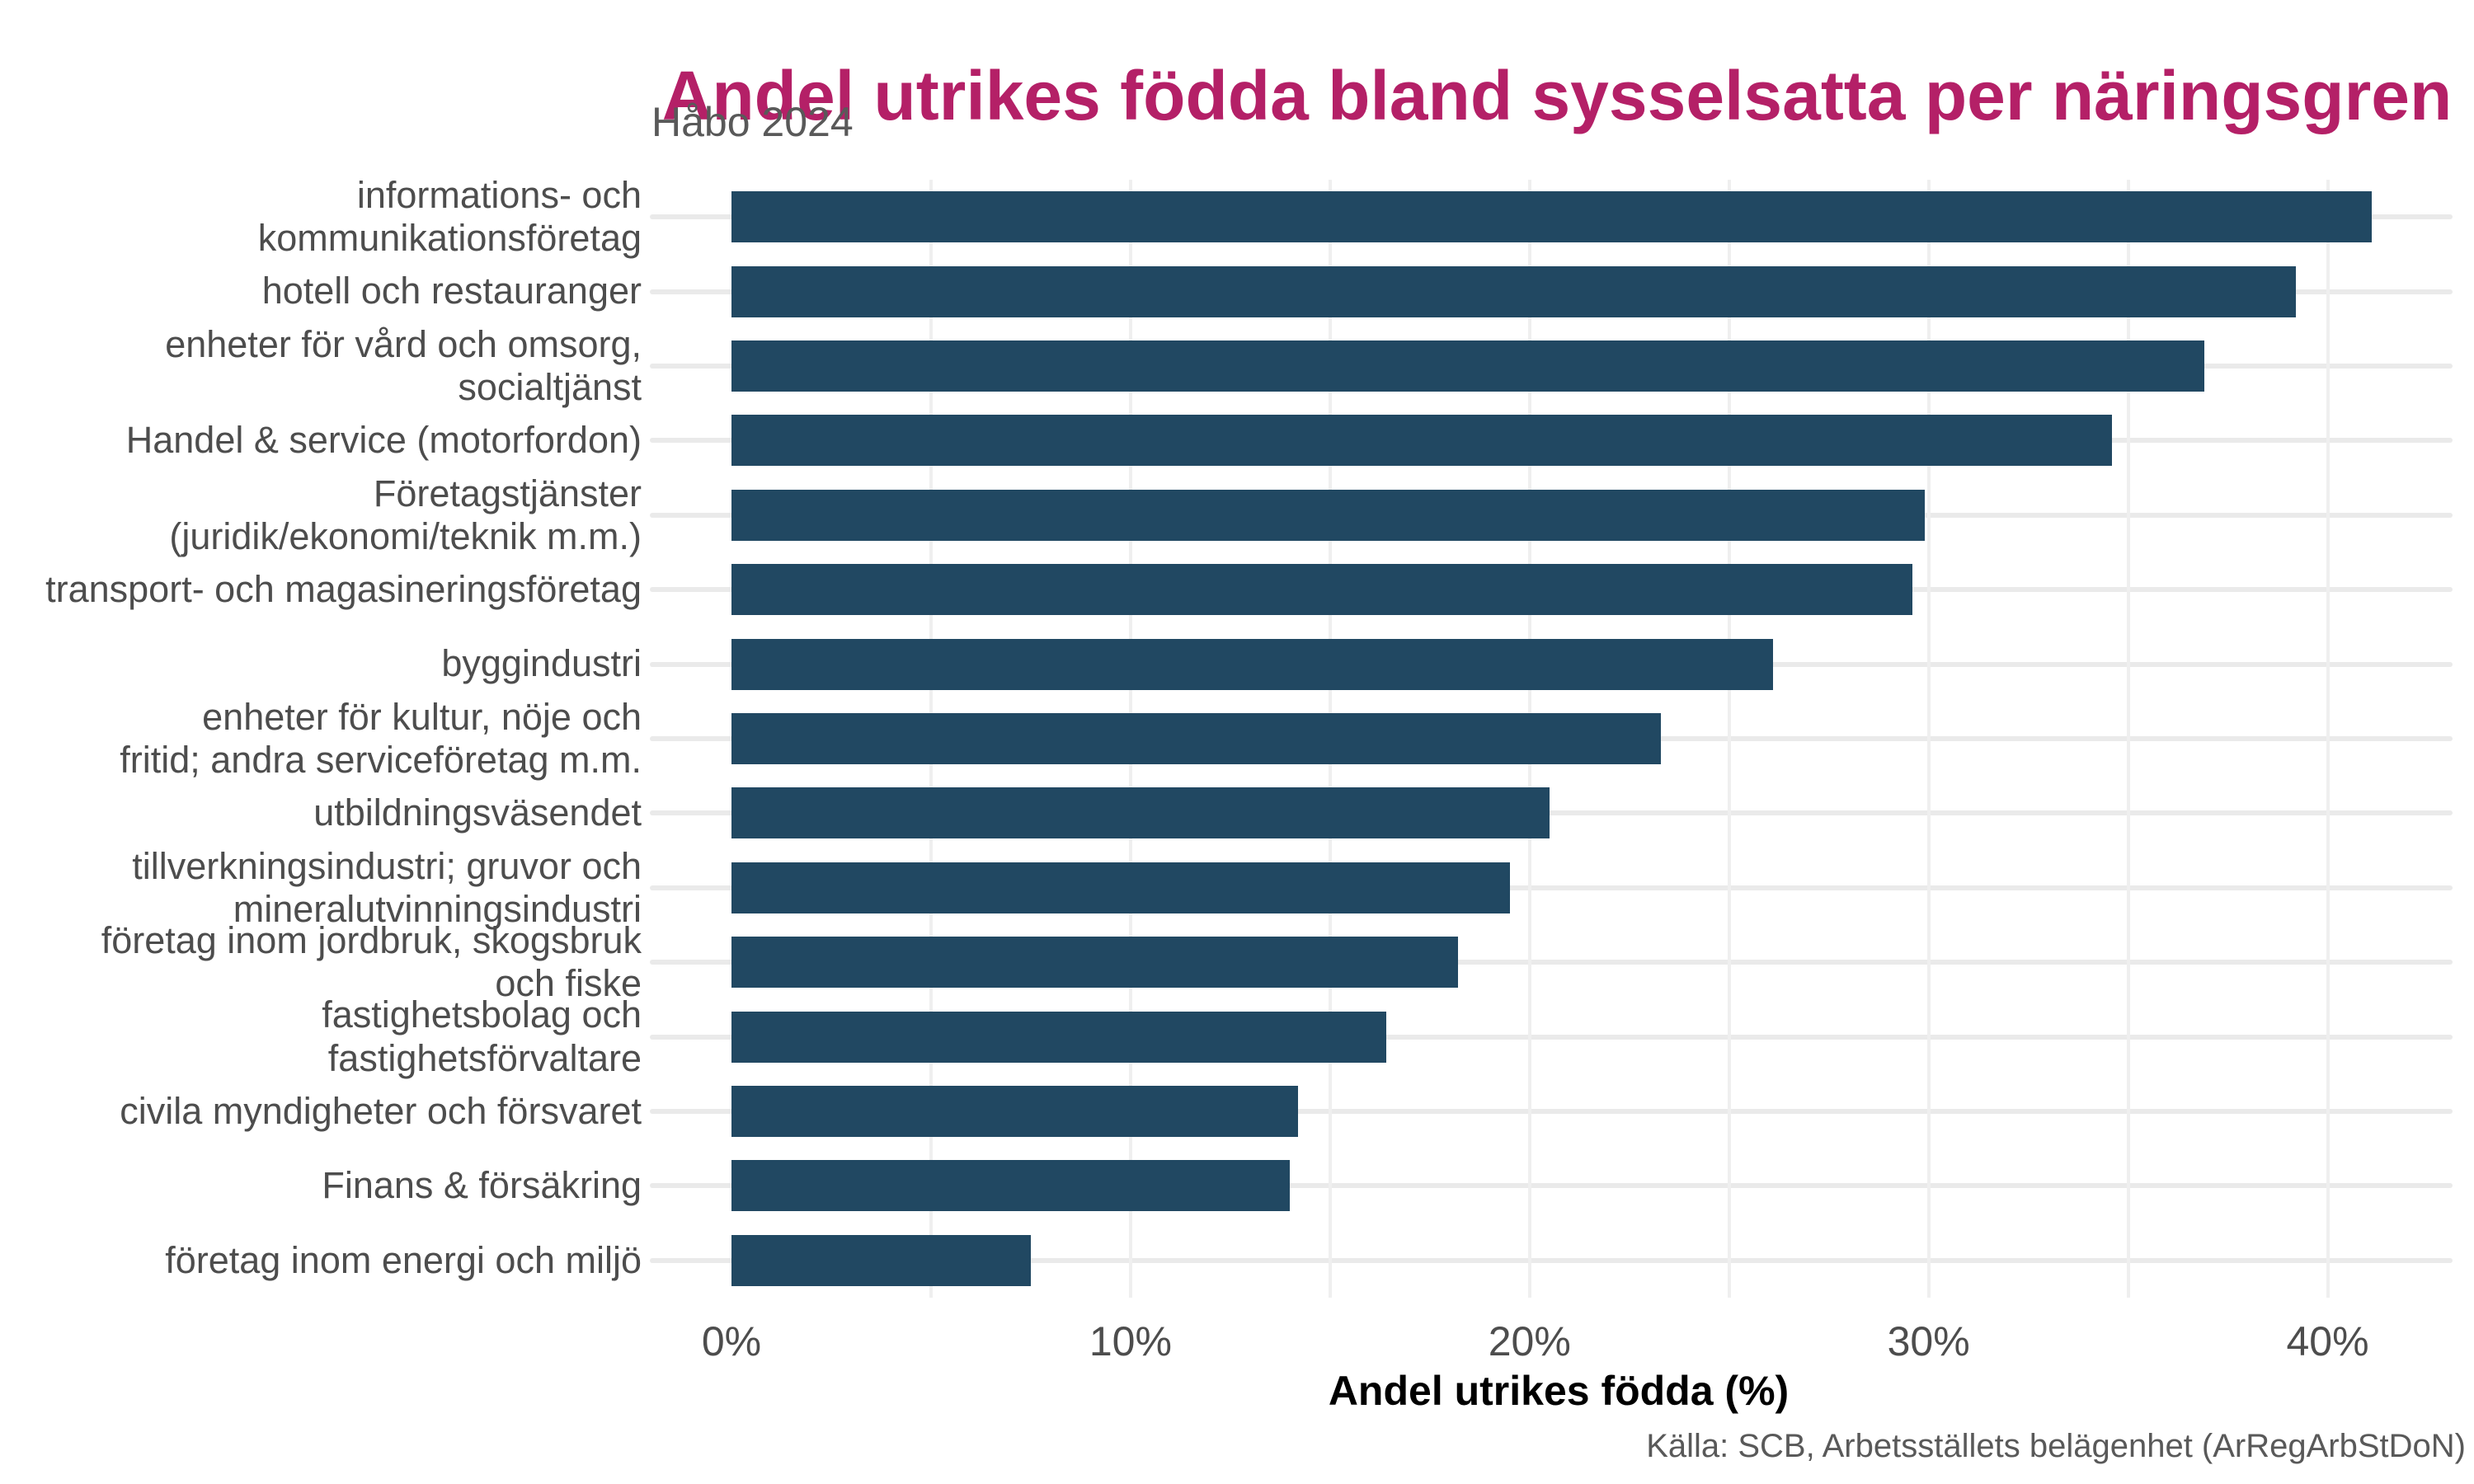  Describe the element at coordinates (541, 663) in the screenshot. I see `y-axis-label: byggindustri` at that location.